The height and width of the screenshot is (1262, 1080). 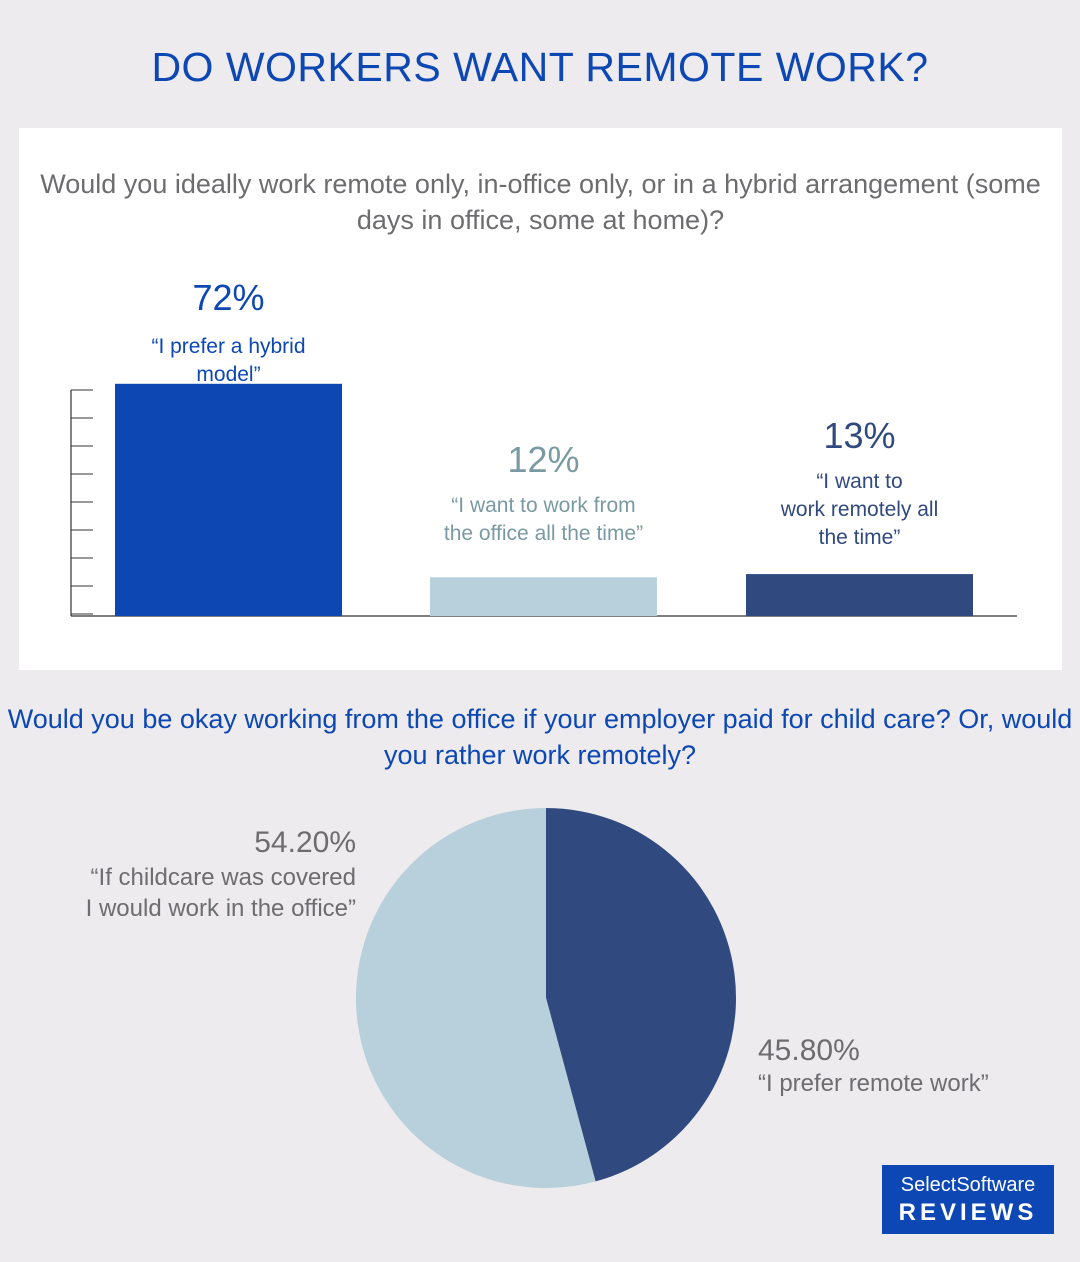 I want to click on logo-line-bottom: REVIEWS, so click(x=968, y=1212).